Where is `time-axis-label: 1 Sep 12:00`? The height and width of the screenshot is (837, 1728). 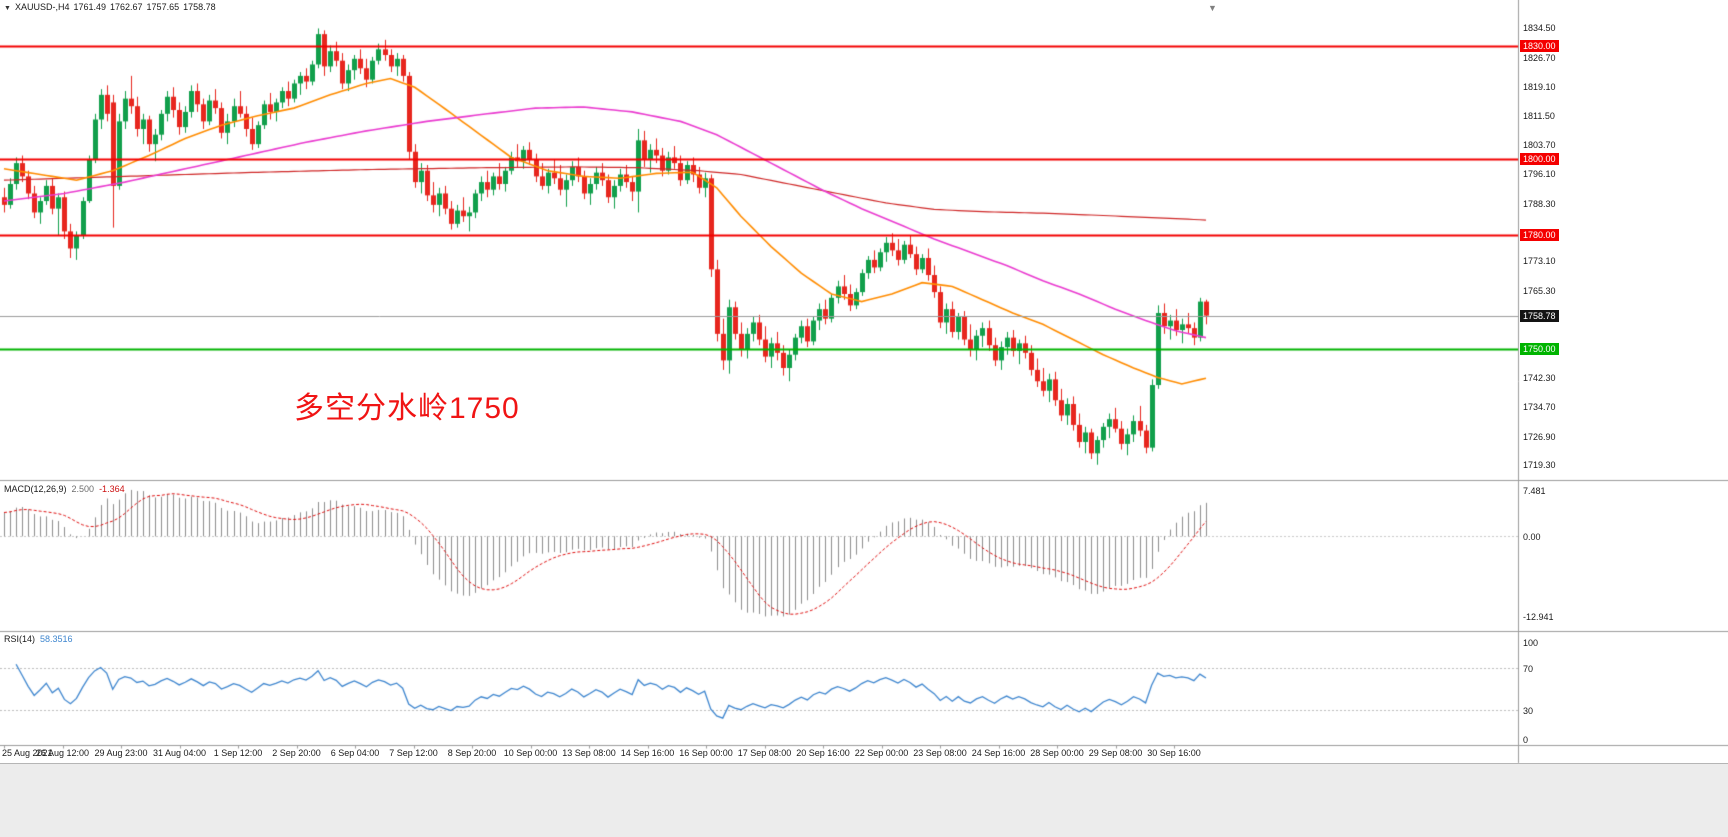
time-axis-label: 1 Sep 12:00 is located at coordinates (238, 753).